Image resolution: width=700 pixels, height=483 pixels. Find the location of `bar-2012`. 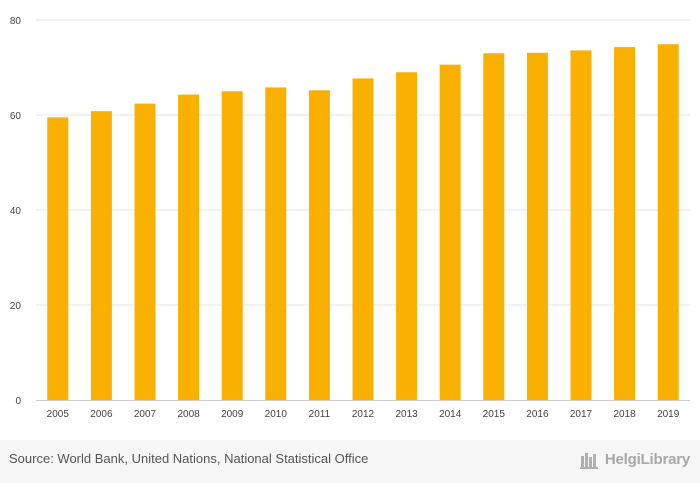

bar-2012 is located at coordinates (363, 239).